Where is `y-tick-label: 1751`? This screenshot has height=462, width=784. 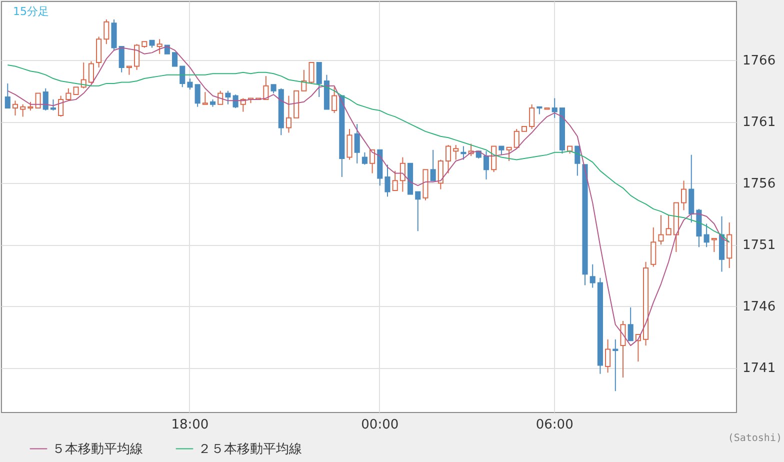
y-tick-label: 1751 is located at coordinates (759, 246).